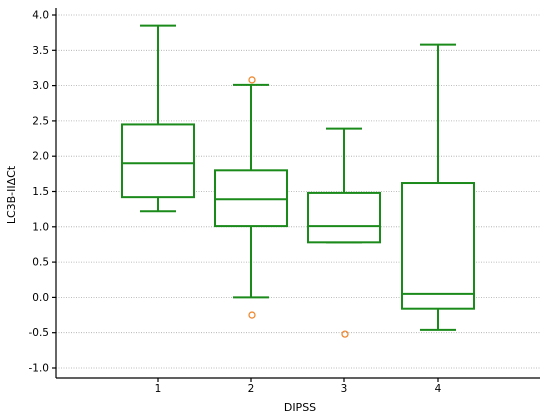 The height and width of the screenshot is (417, 550). What do you see at coordinates (251, 389) in the screenshot?
I see `x-tick-label: 2` at bounding box center [251, 389].